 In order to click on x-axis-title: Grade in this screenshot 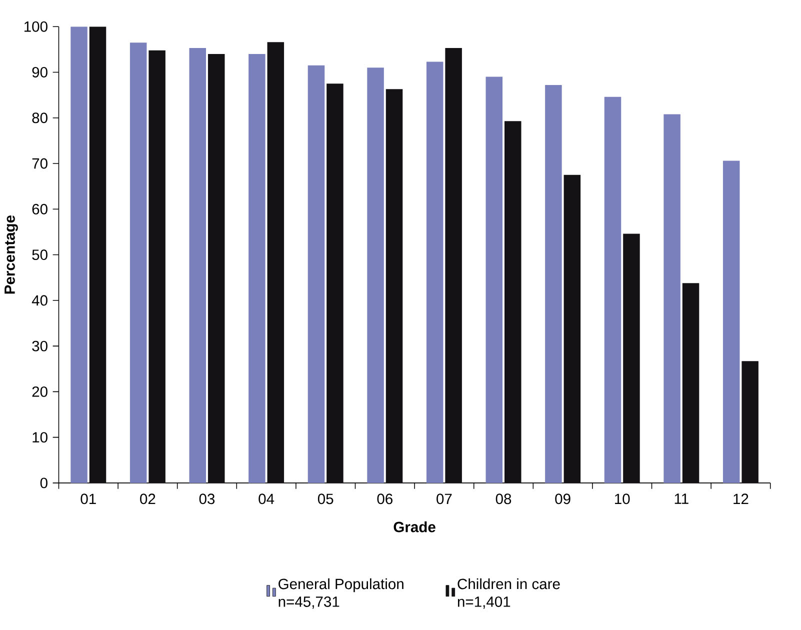, I will do `click(415, 527)`.